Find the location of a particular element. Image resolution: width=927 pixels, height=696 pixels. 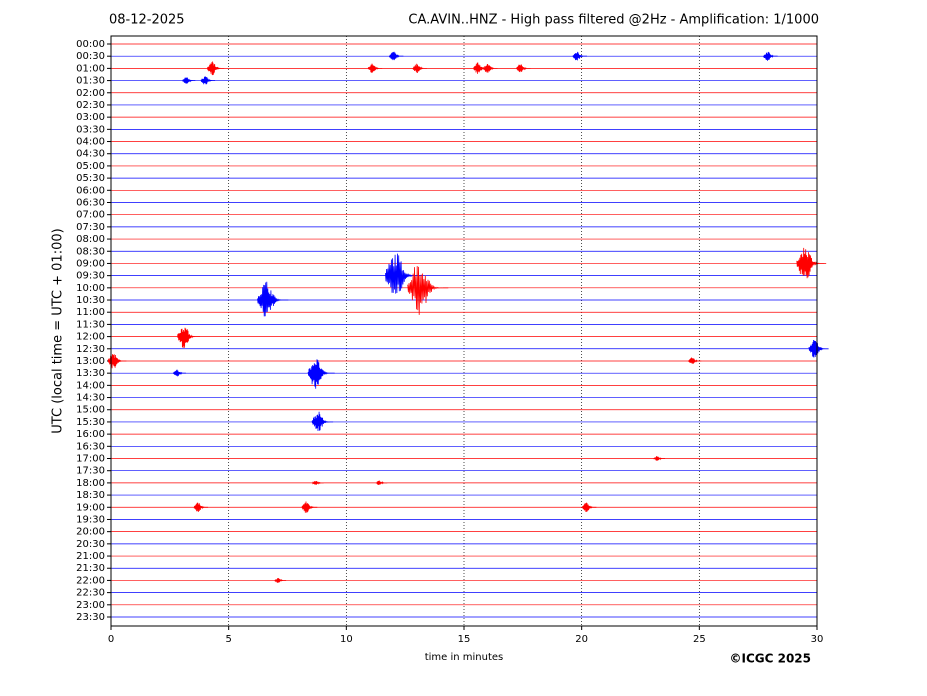

y-tick-label: 03:00 is located at coordinates (90, 117).